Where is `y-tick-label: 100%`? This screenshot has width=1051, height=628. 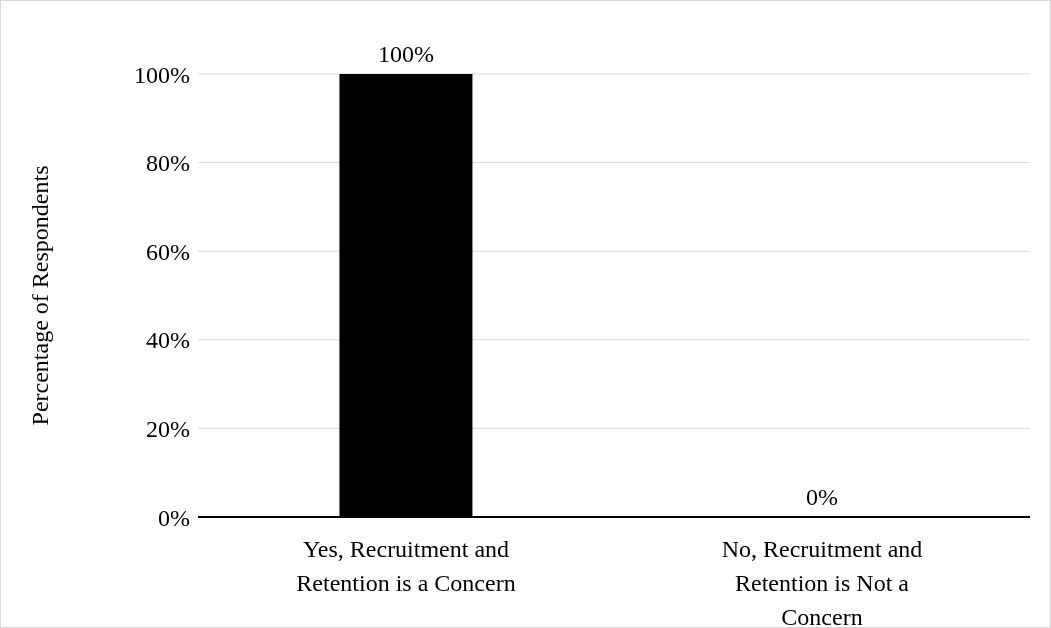 y-tick-label: 100% is located at coordinates (162, 74).